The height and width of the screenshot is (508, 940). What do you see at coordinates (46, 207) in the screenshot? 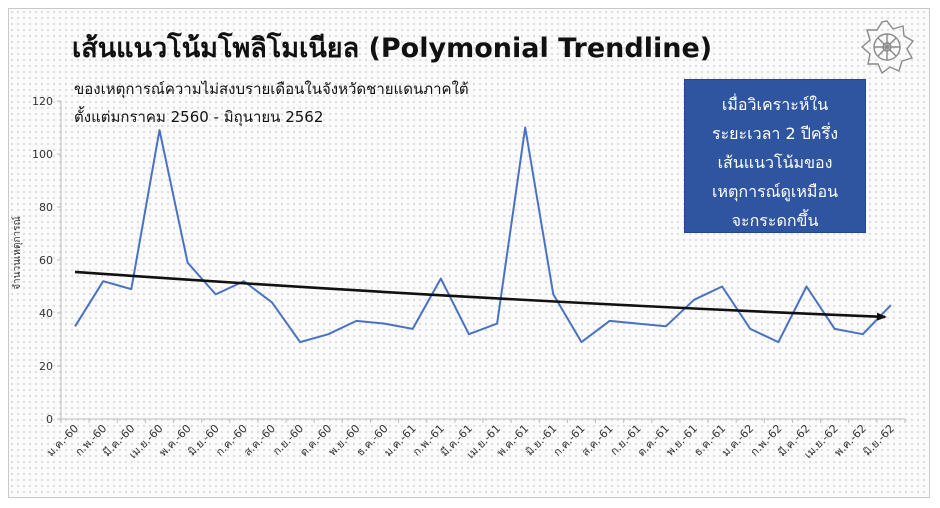
I see `y-tick-label: 80` at bounding box center [46, 207].